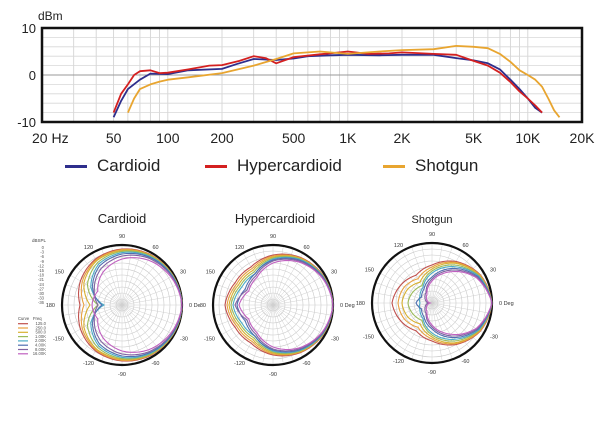 The image size is (600, 433). Describe the element at coordinates (26, 122) in the screenshot. I see `y-tick-label: -10` at that location.